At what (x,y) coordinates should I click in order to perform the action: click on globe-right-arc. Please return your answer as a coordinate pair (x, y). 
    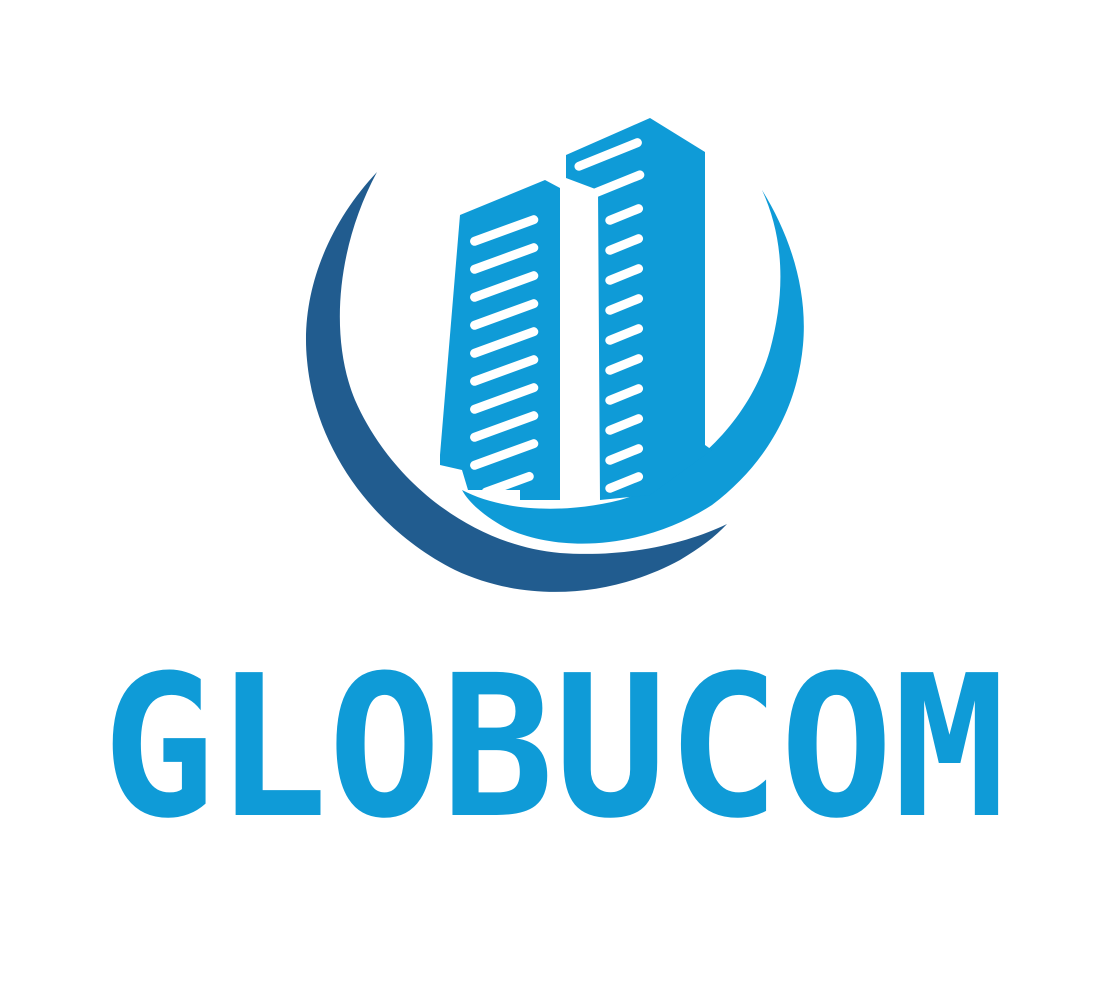
    Looking at the image, I should click on (633, 367).